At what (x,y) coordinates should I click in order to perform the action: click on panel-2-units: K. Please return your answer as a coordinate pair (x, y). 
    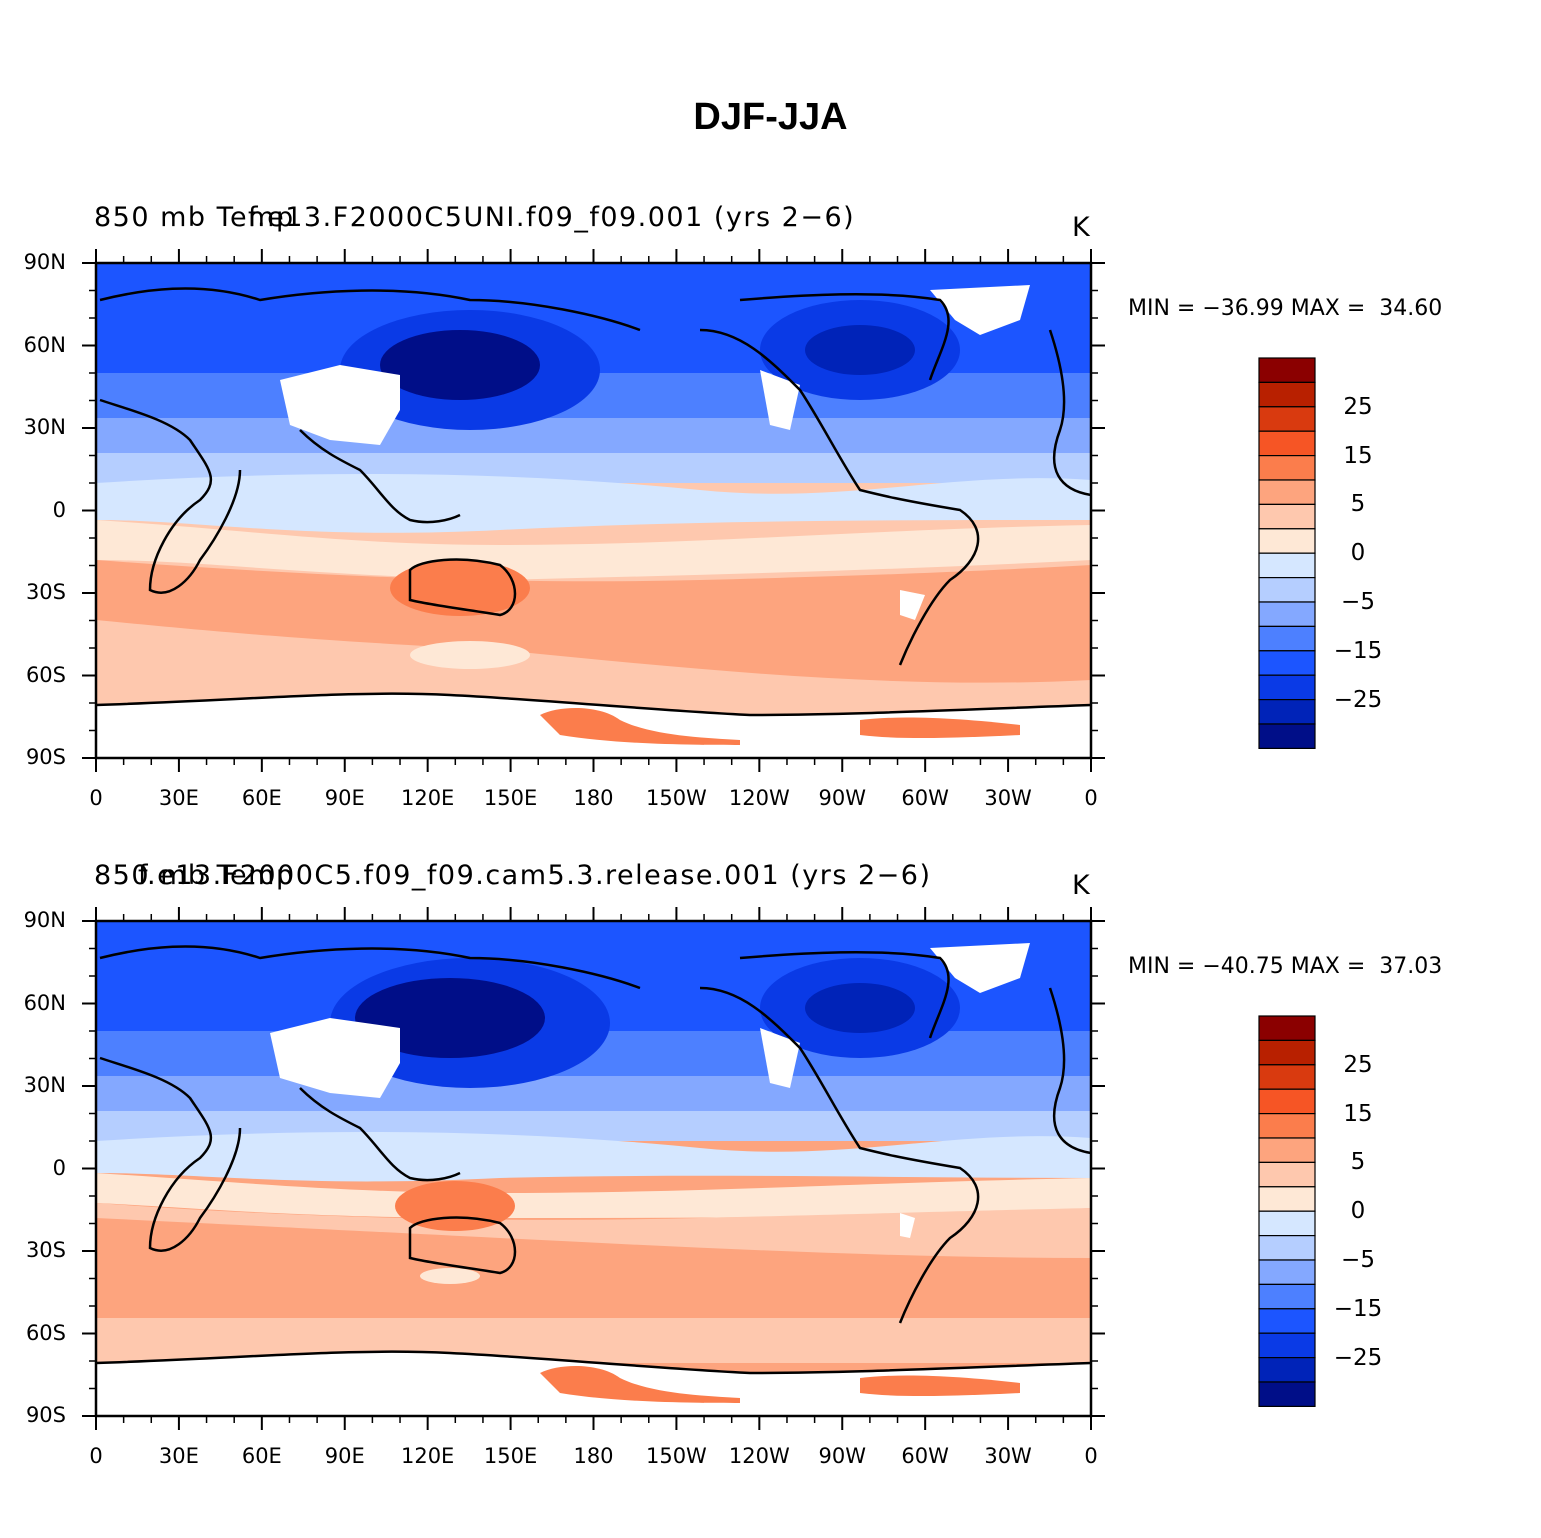
    Looking at the image, I should click on (1081, 885).